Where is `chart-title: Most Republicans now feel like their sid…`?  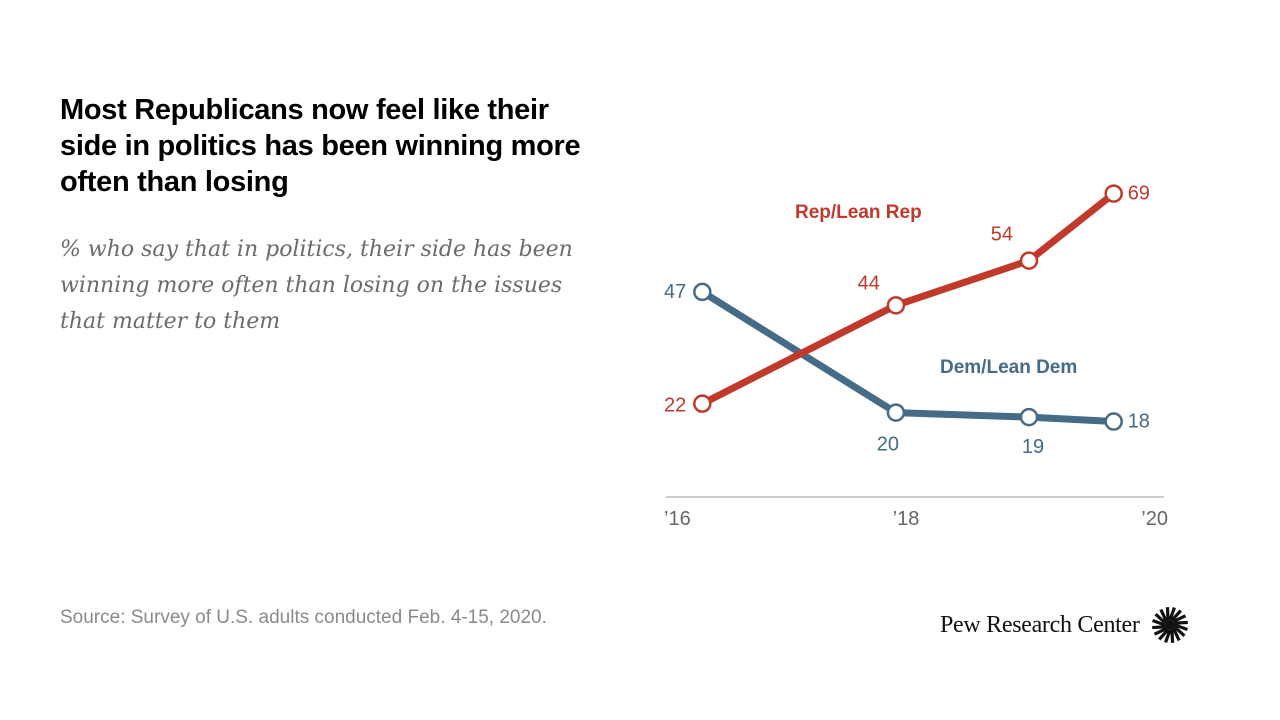
chart-title: Most Republicans now feel like their sid… is located at coordinates (320, 146).